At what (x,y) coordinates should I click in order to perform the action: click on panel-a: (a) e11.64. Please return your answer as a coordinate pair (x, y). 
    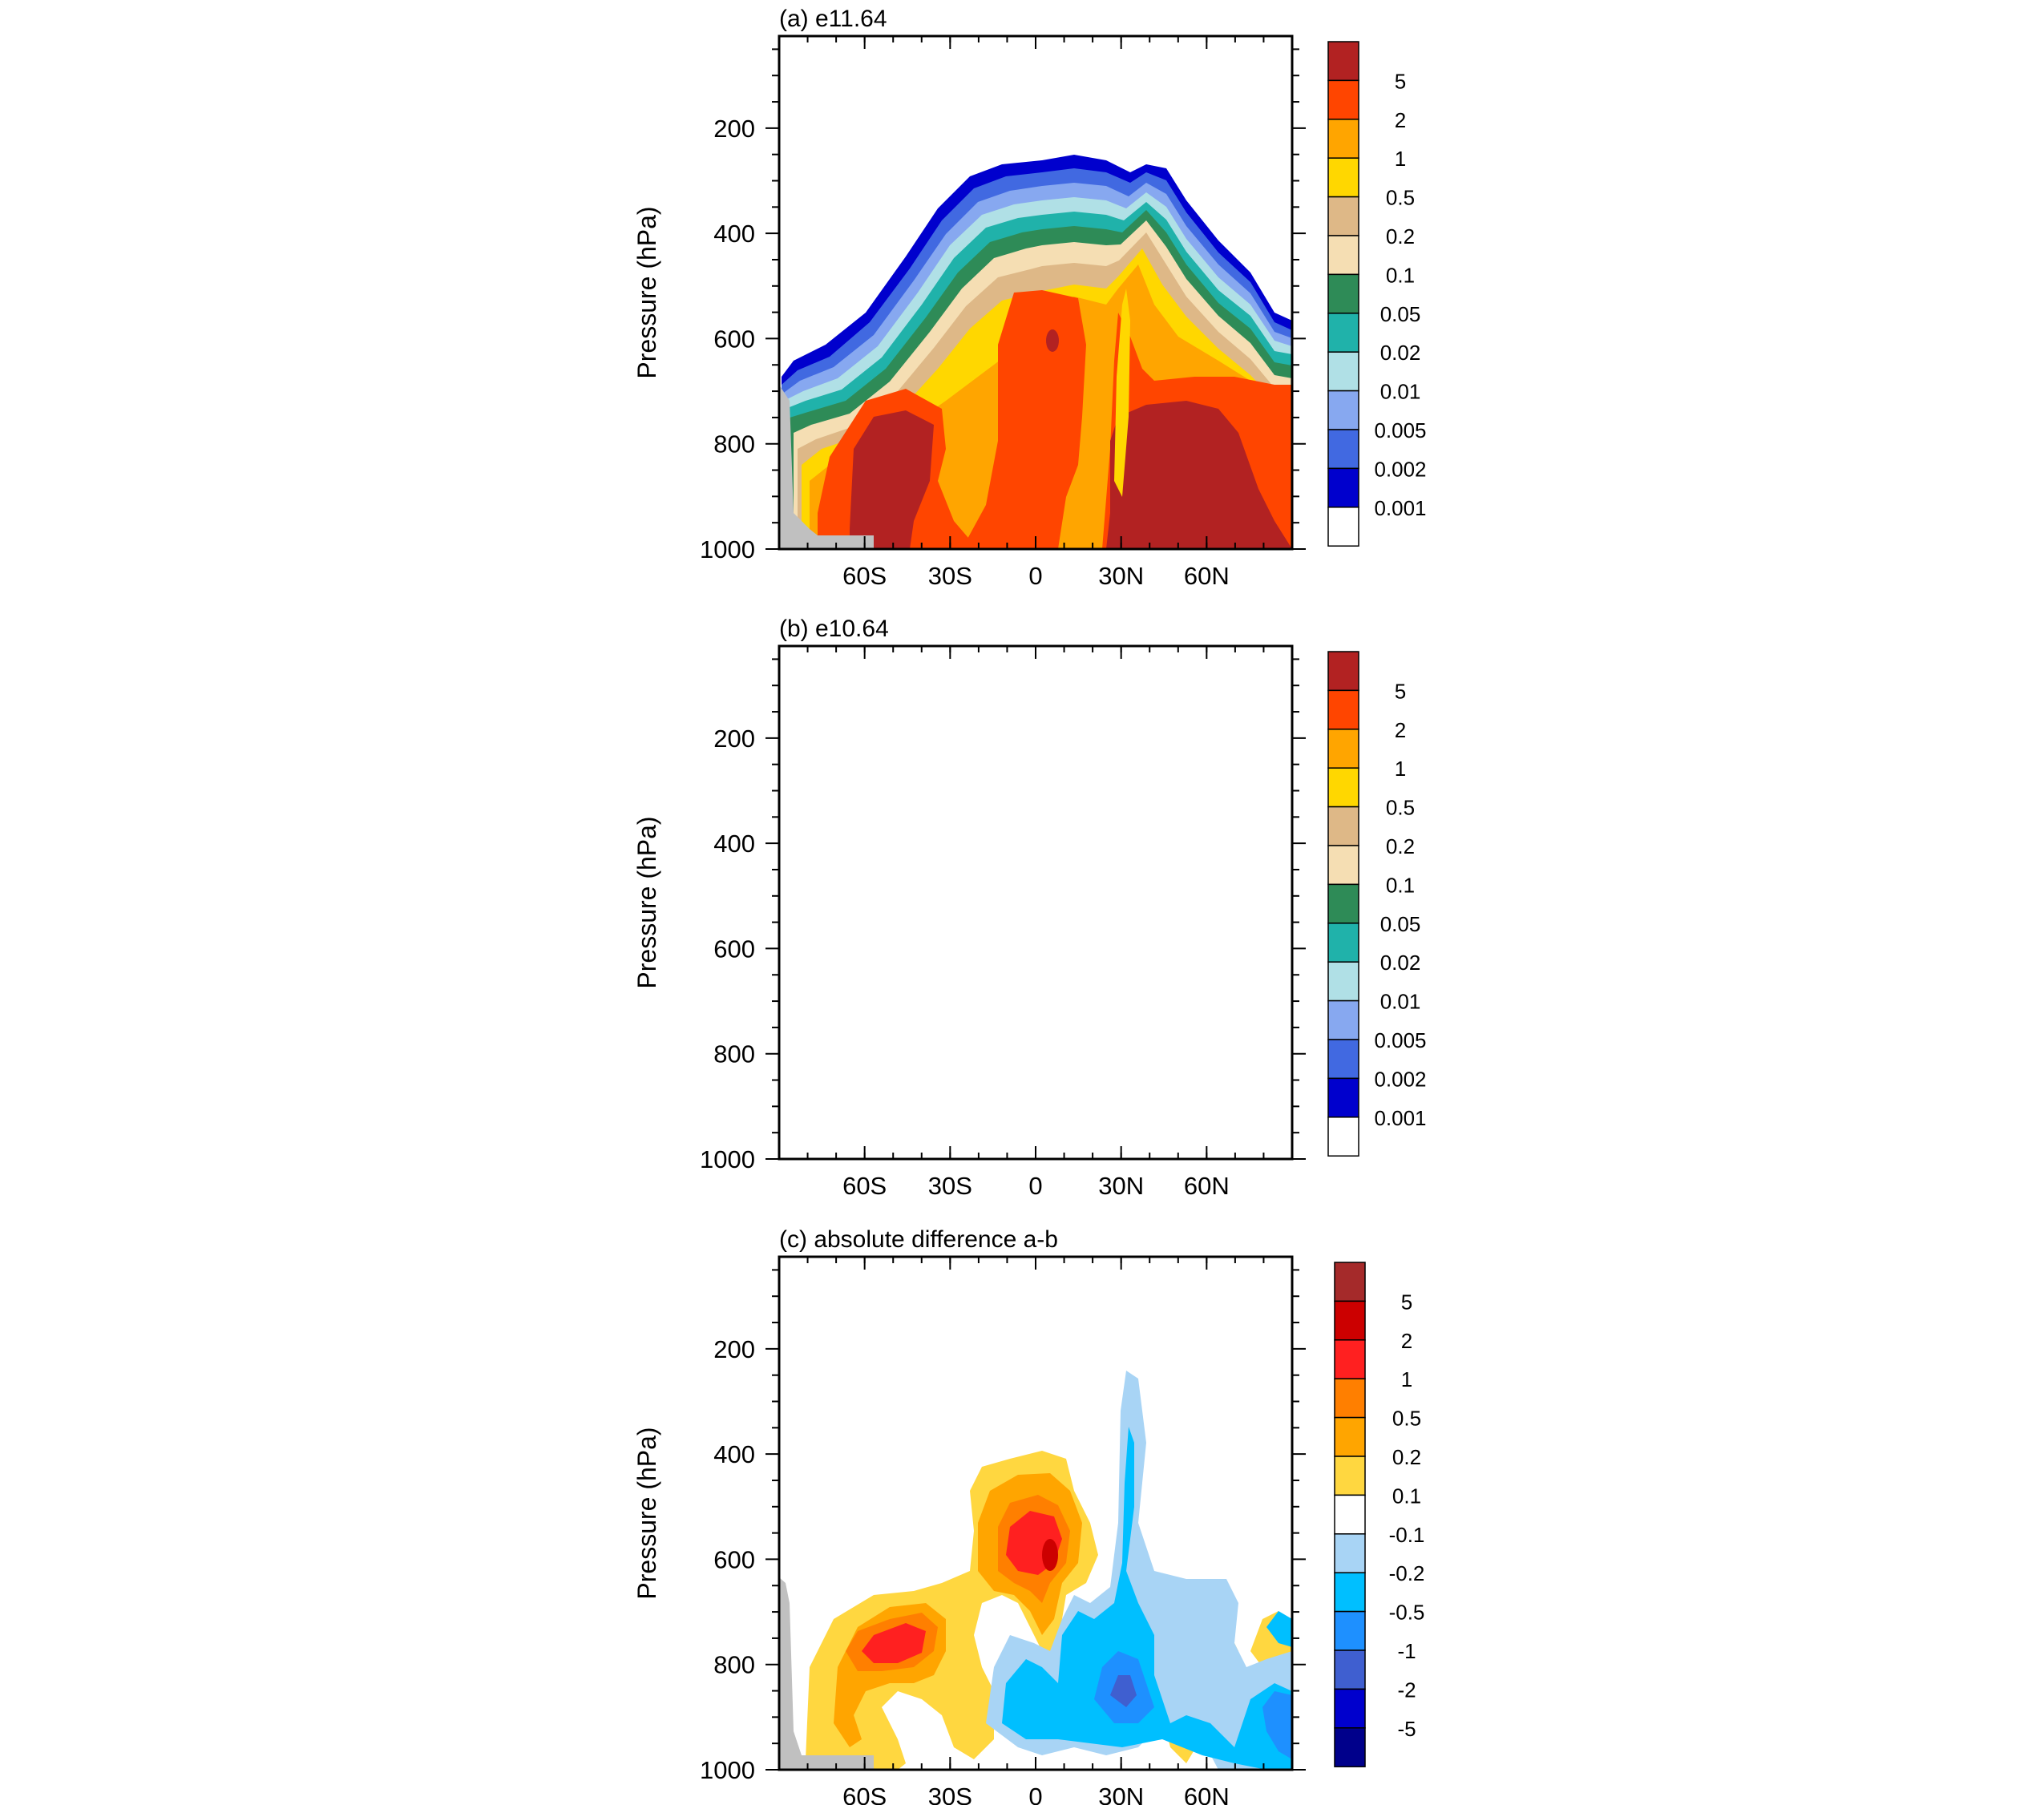
    Looking at the image, I should click on (1029, 298).